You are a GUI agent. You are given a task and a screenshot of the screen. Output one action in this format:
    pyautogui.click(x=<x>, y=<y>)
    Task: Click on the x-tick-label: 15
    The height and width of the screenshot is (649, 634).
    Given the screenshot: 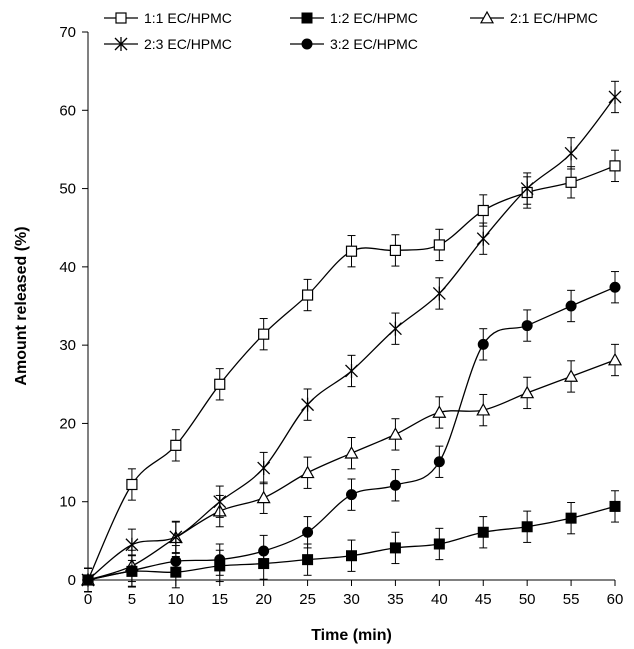 What is the action you would take?
    pyautogui.click(x=219, y=599)
    